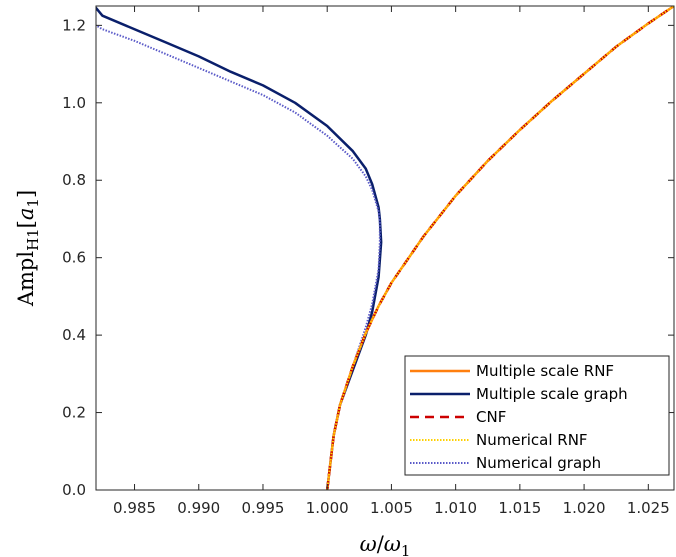 This screenshot has height=557, width=676. I want to click on legend-label-multiple-scale-graph: Multiple scale graph, so click(552, 394).